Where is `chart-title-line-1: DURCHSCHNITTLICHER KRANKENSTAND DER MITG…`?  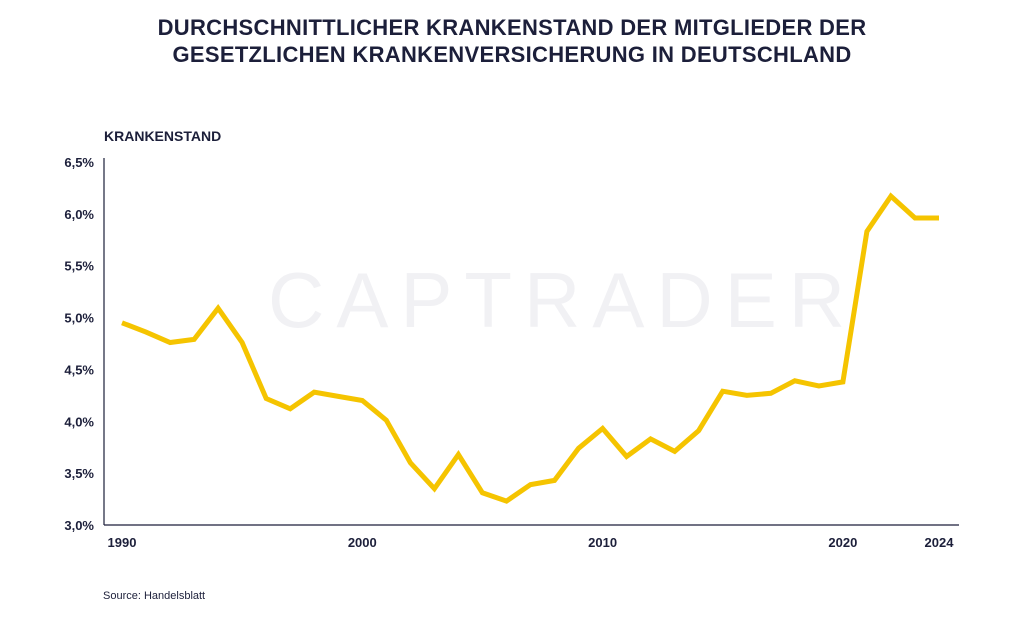
chart-title-line-1: DURCHSCHNITTLICHER KRANKENSTAND DER MITG… is located at coordinates (512, 27).